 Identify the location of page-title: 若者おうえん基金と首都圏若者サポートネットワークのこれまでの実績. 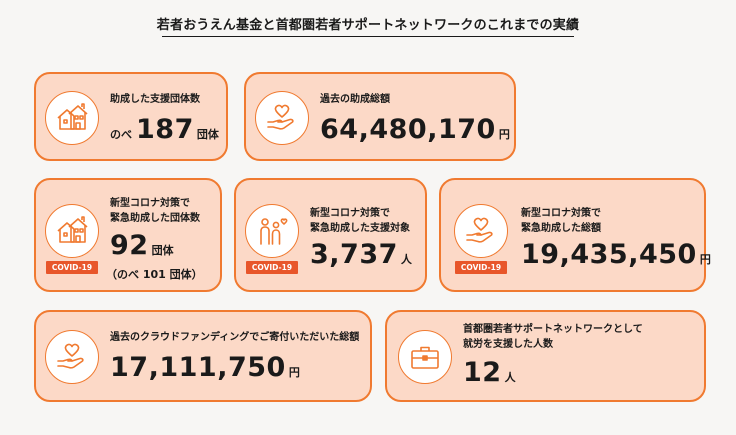
(368, 25).